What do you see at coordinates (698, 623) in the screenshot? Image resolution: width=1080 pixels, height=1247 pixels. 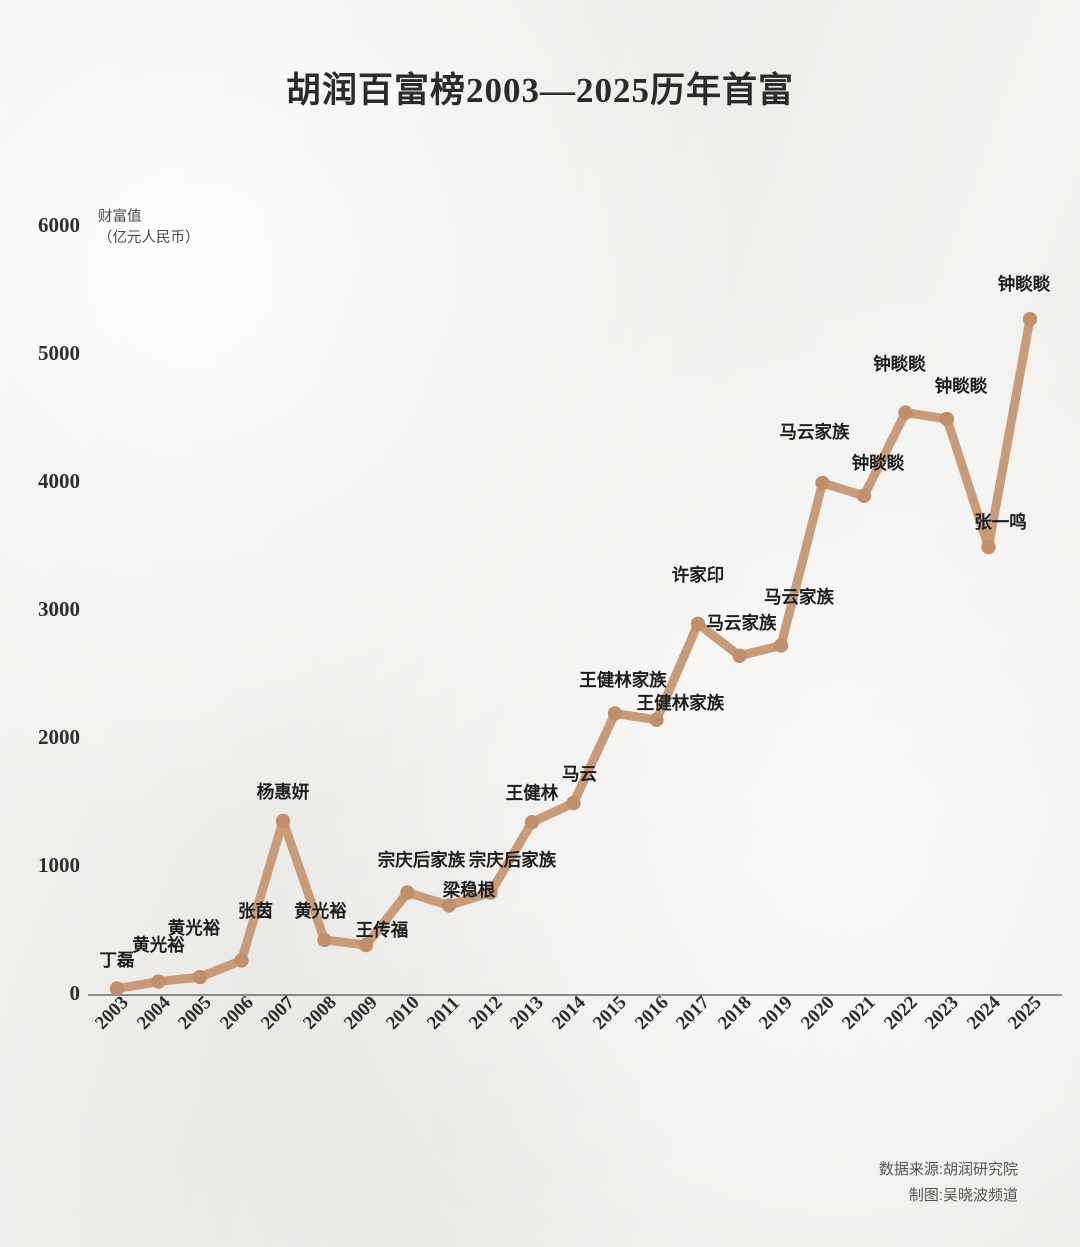 I see `data-point-2017` at bounding box center [698, 623].